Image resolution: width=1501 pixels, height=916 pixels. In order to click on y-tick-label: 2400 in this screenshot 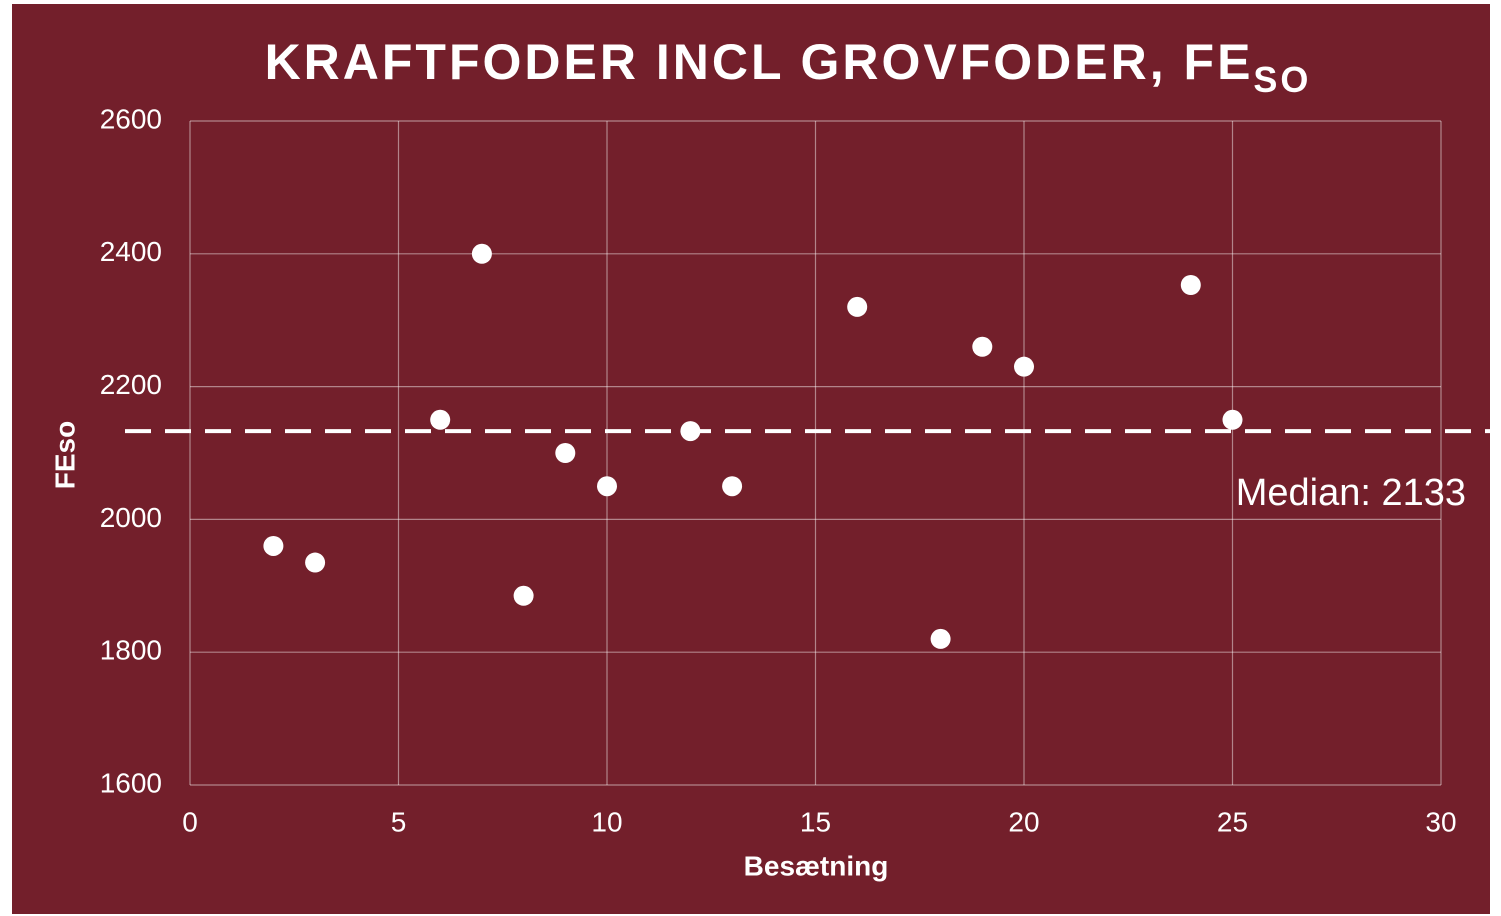, I will do `click(131, 251)`.